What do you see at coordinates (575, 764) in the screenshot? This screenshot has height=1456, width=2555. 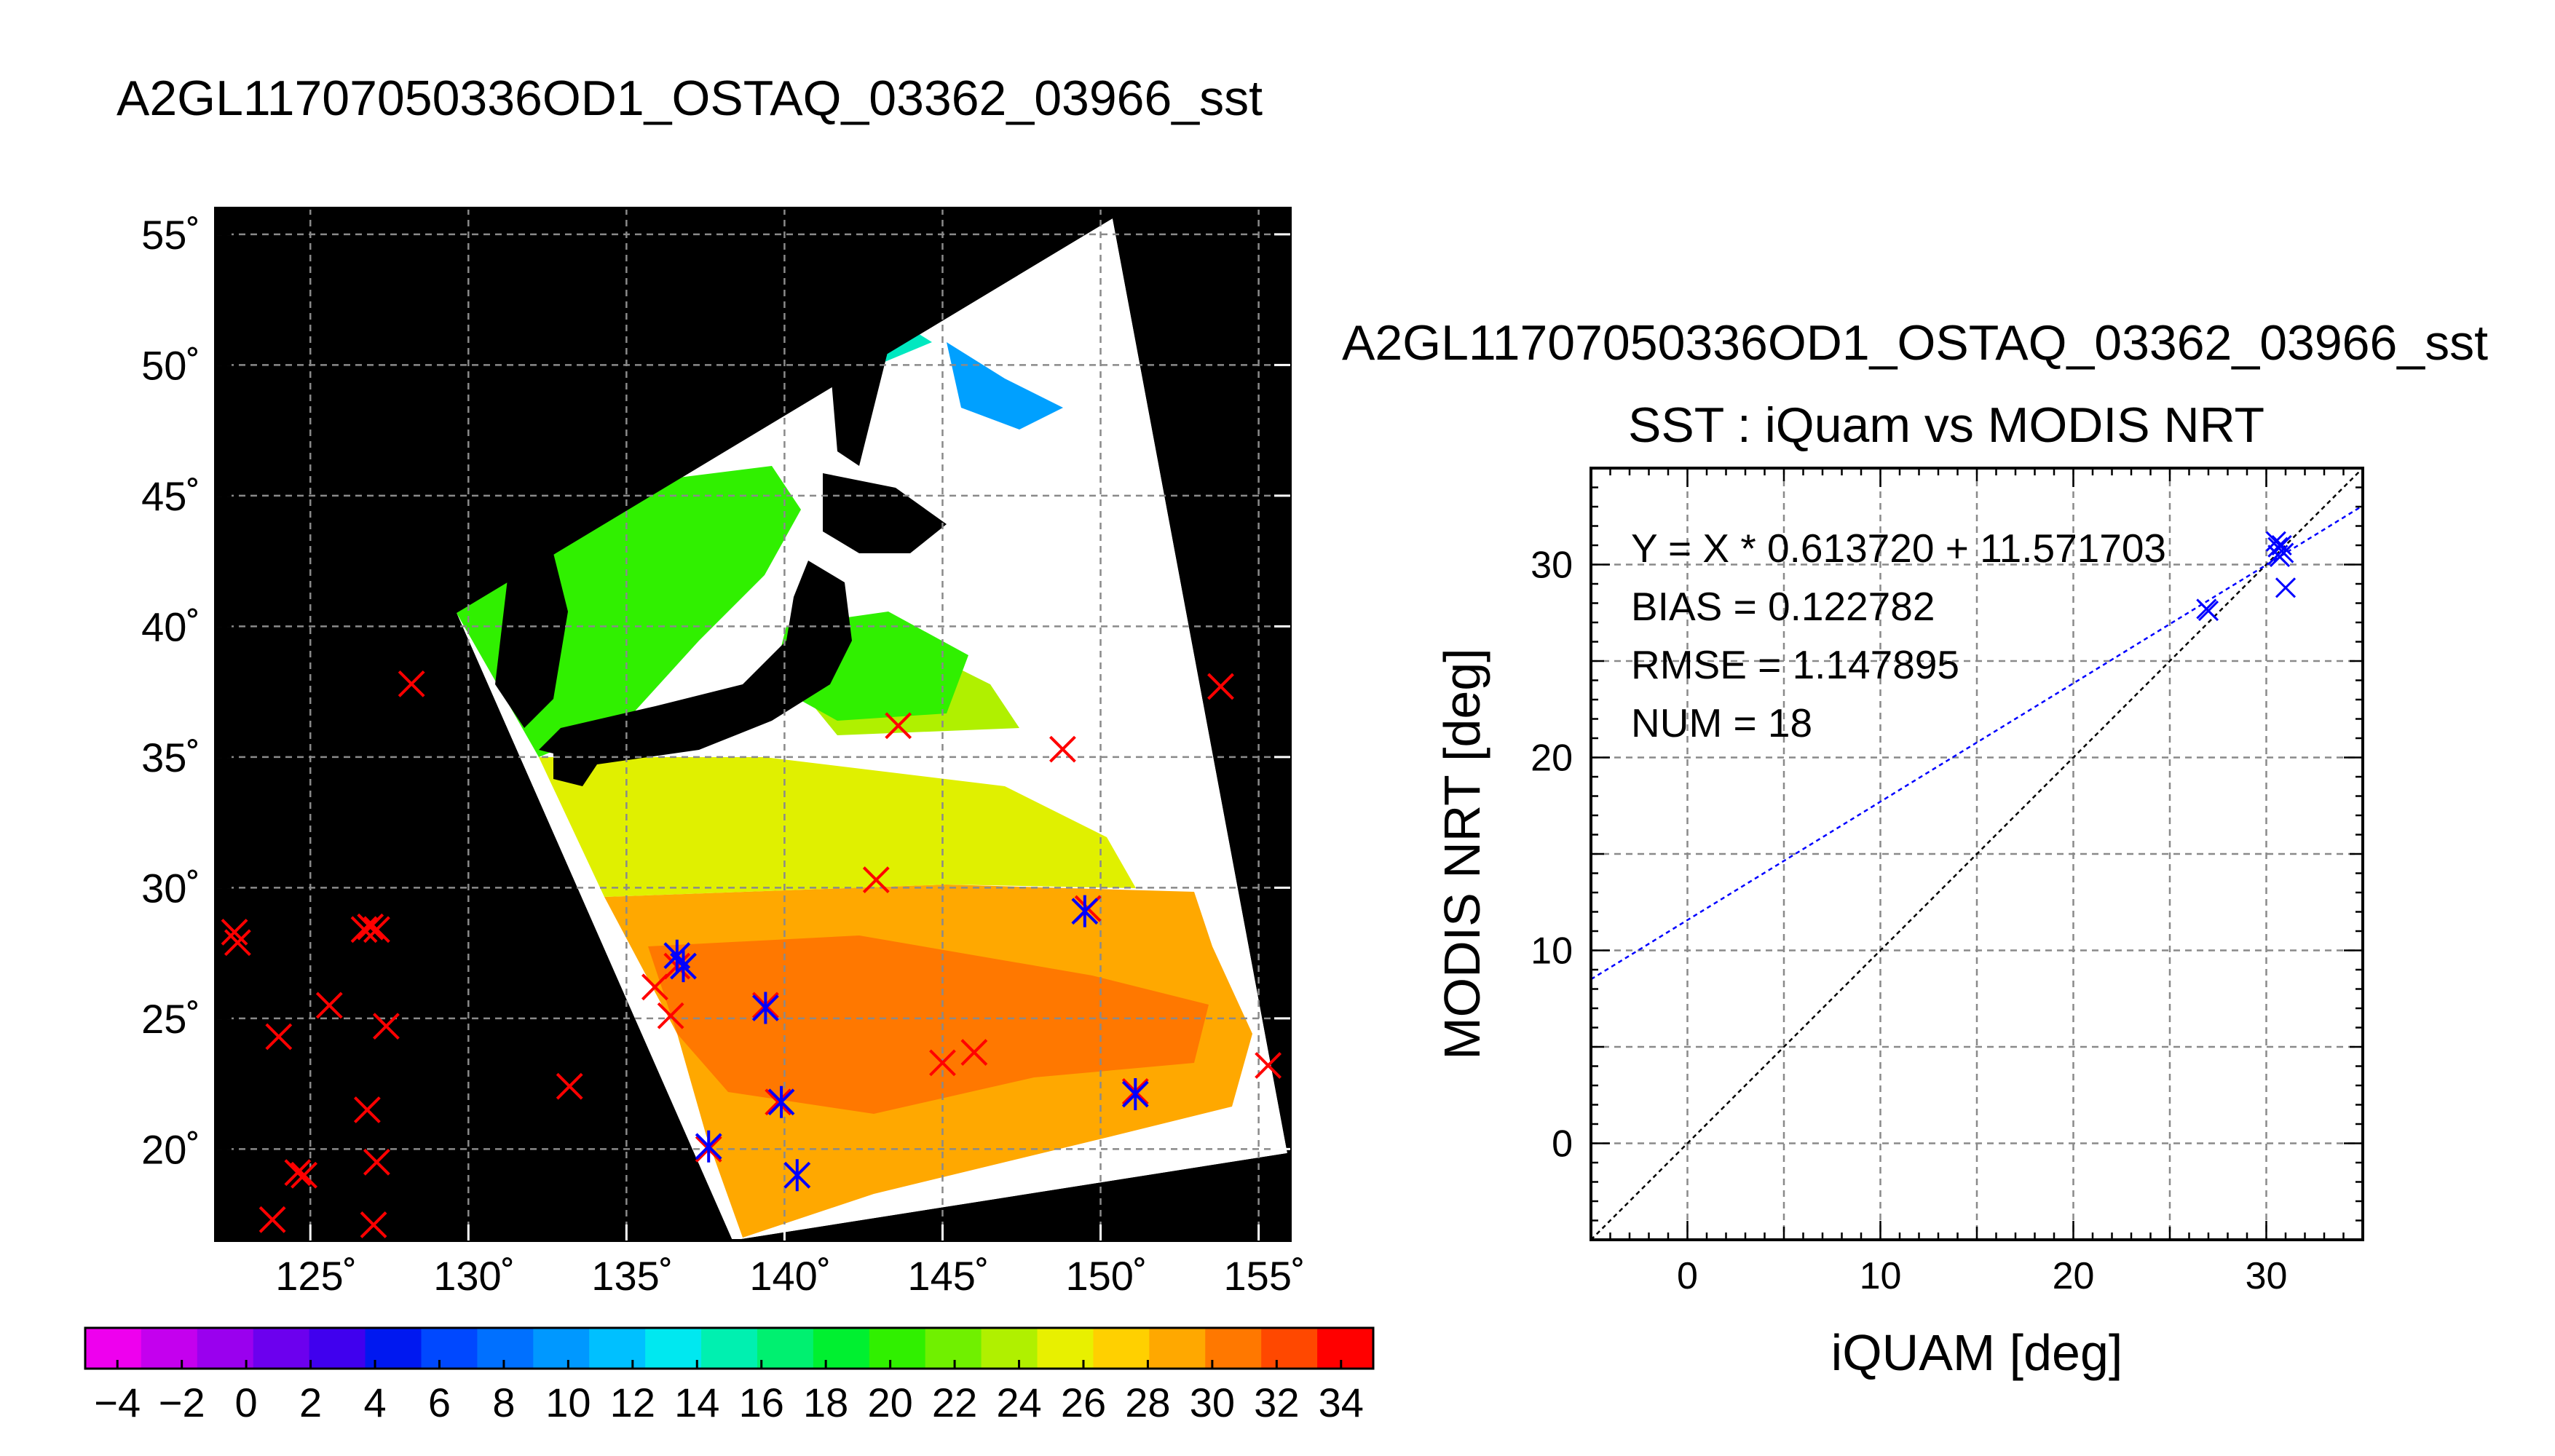 I see `land-kyushu` at bounding box center [575, 764].